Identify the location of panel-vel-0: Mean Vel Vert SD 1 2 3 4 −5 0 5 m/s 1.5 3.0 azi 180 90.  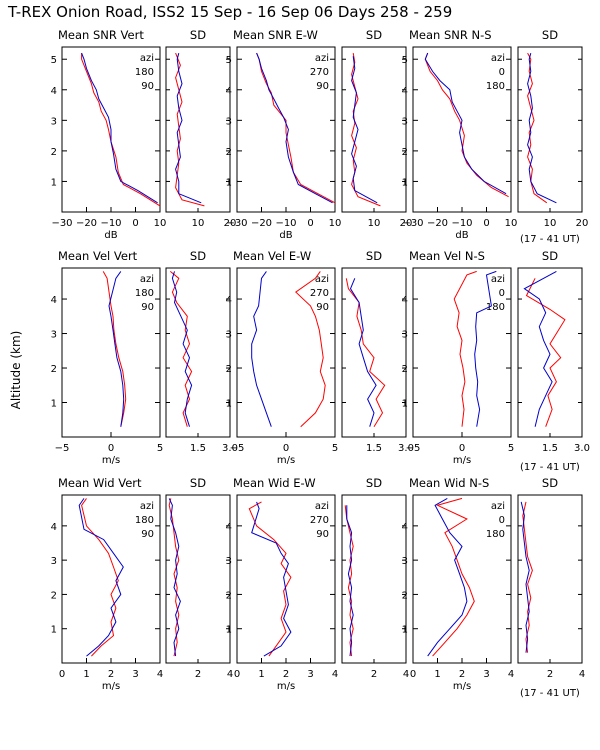
(144, 357).